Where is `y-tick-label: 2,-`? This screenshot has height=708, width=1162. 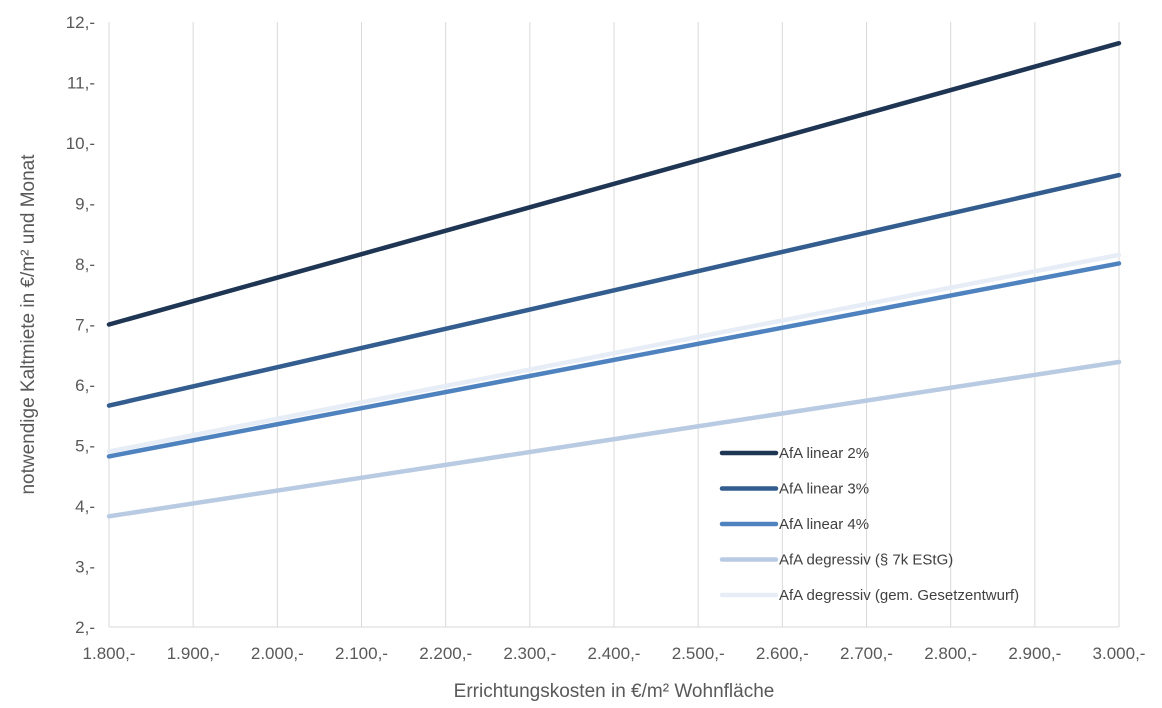 y-tick-label: 2,- is located at coordinates (85, 627).